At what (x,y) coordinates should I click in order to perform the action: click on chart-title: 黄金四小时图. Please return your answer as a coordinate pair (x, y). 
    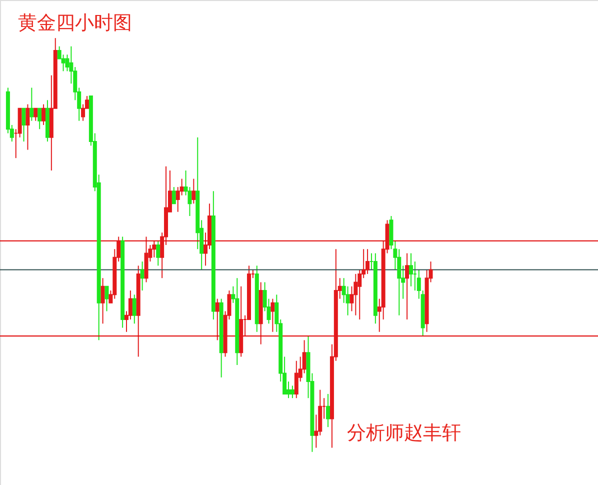
    Looking at the image, I should click on (75, 23).